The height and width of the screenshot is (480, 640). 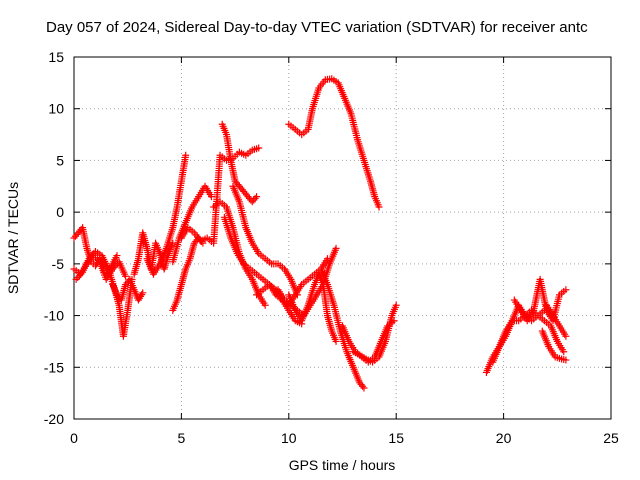 I want to click on series-sat-h, so click(x=192, y=224).